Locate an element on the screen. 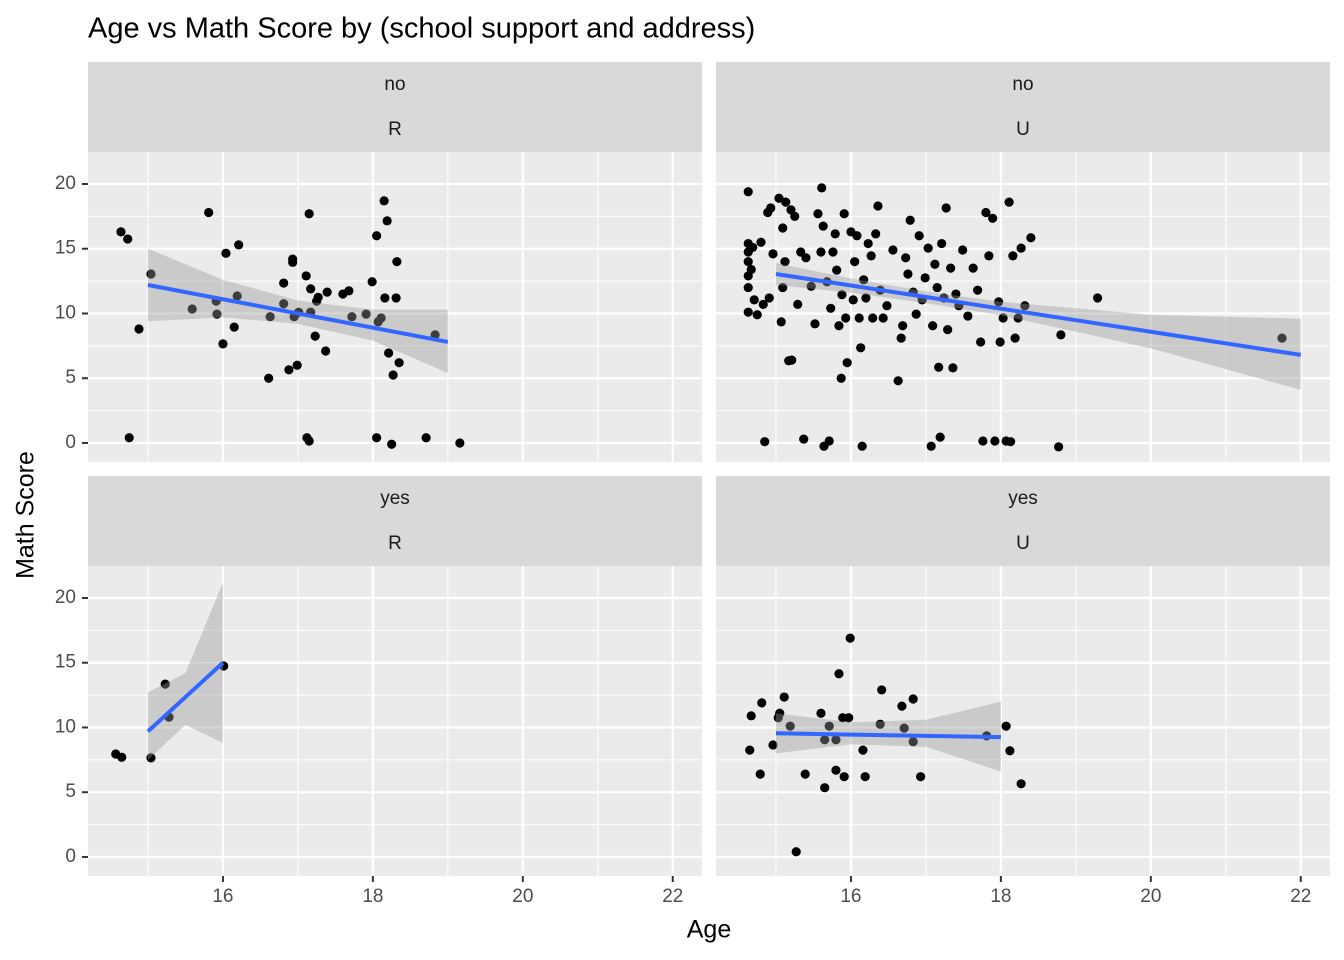 Image resolution: width=1344 pixels, height=960 pixels. x-tick-label: 20 is located at coordinates (522, 896).